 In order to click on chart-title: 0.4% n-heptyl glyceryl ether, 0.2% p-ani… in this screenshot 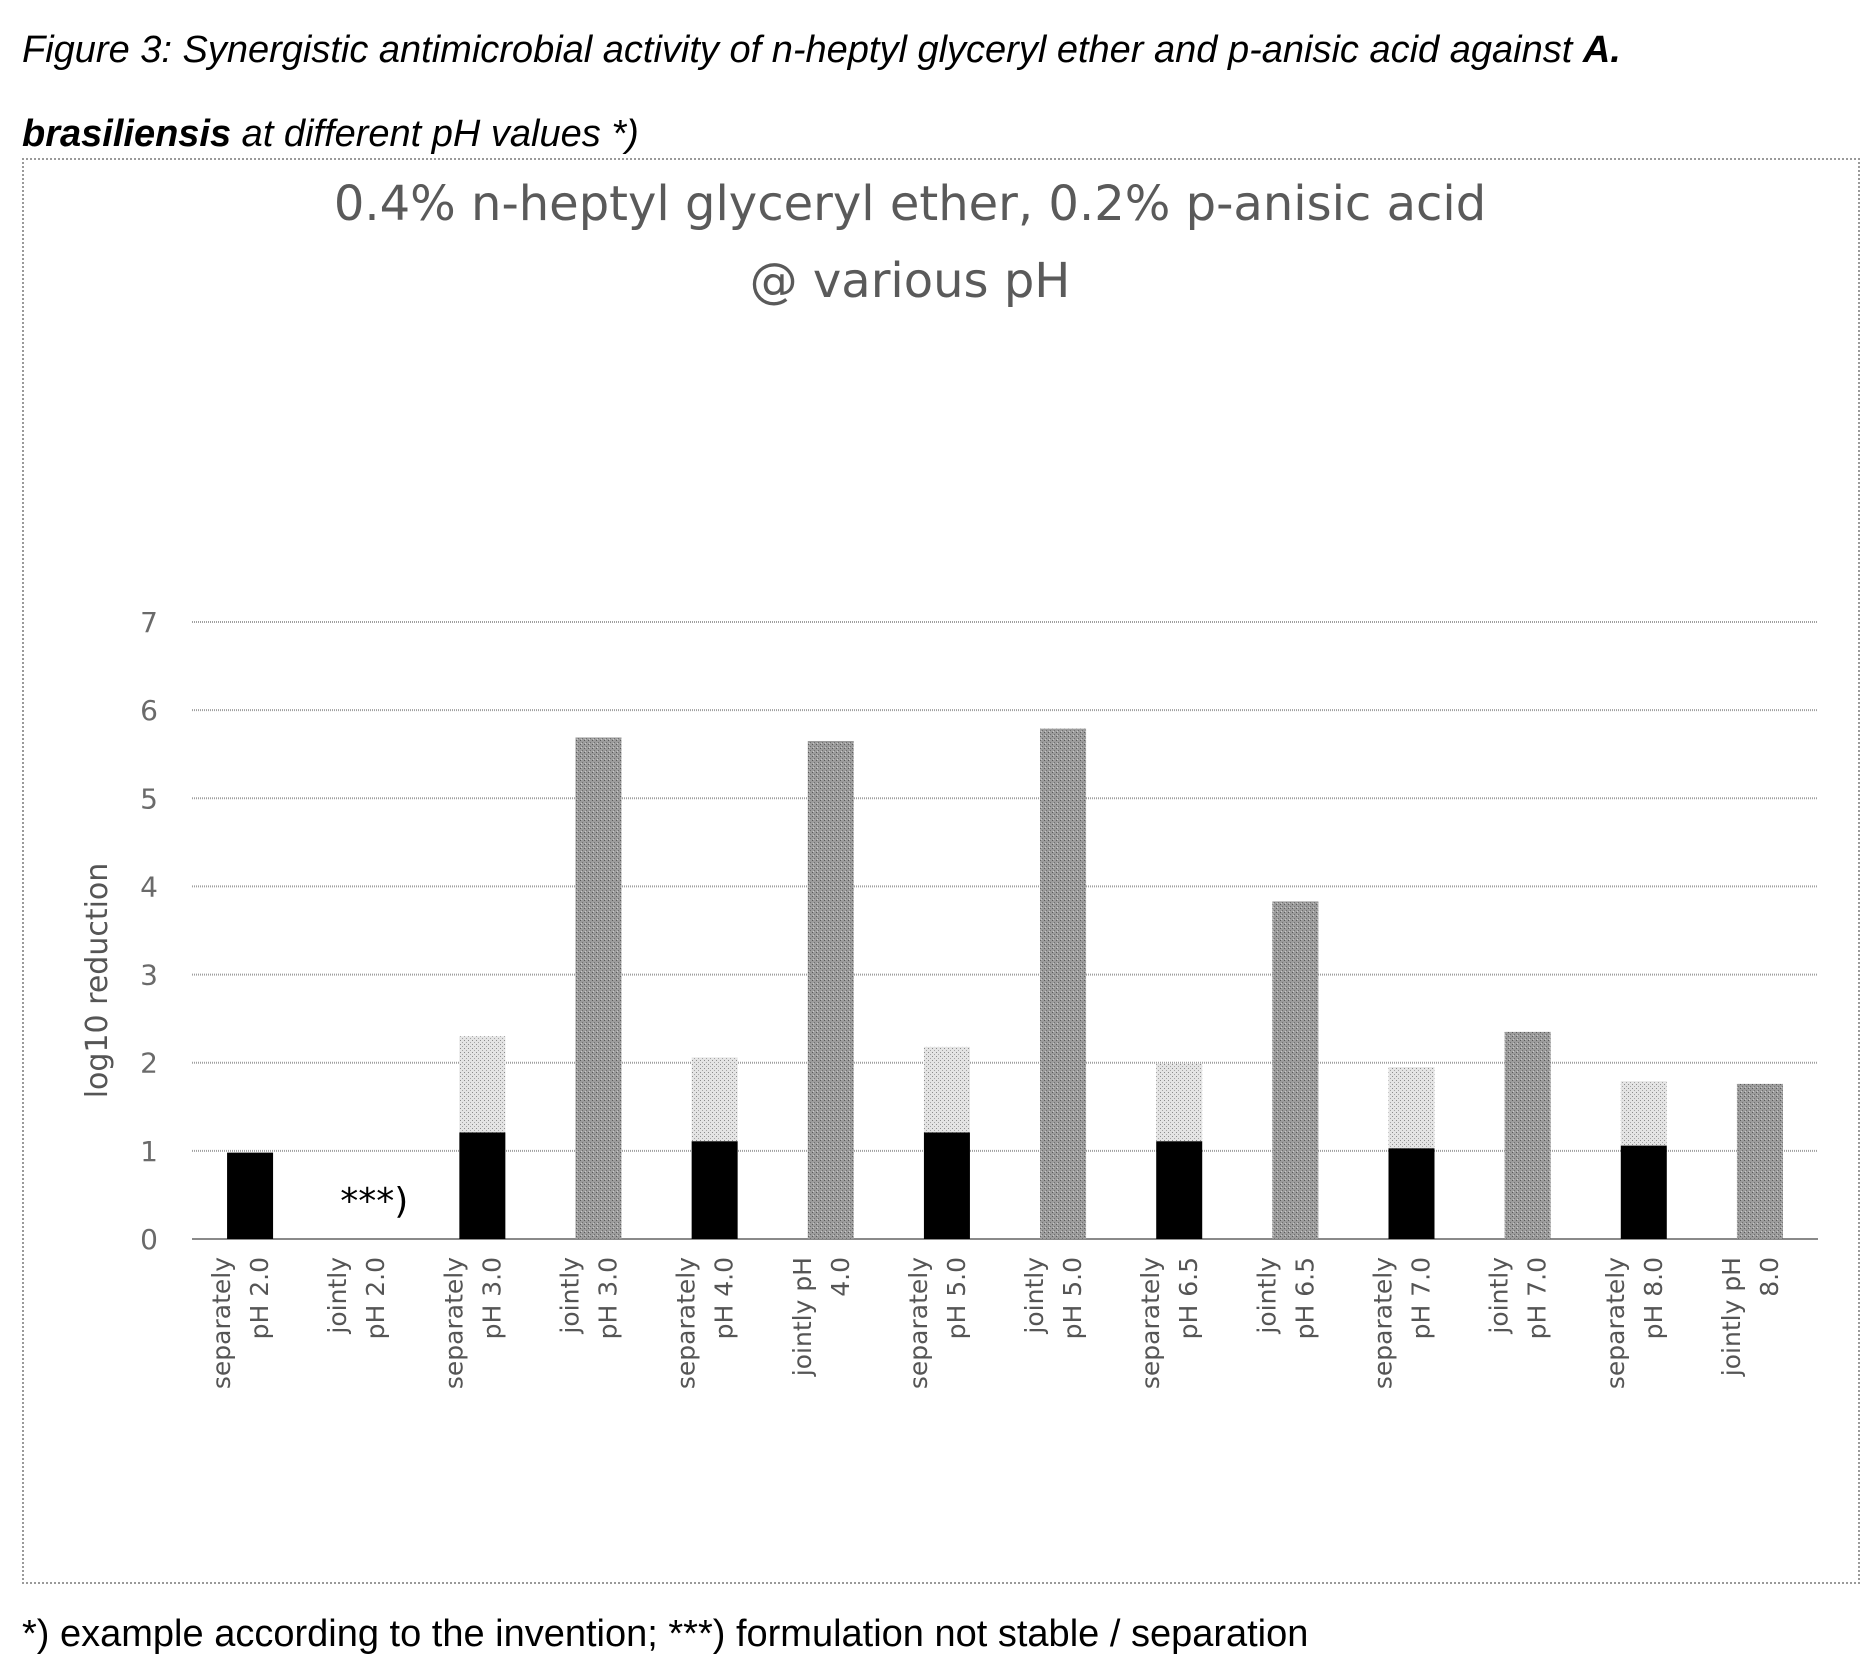, I will do `click(910, 204)`.